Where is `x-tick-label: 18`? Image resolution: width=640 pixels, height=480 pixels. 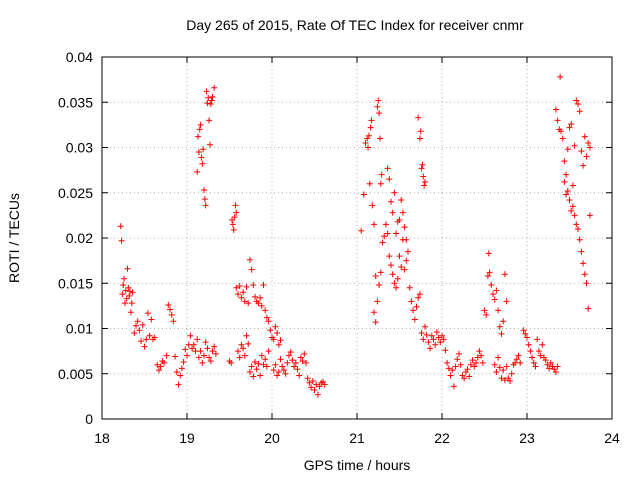
x-tick-label: 18 is located at coordinates (102, 438).